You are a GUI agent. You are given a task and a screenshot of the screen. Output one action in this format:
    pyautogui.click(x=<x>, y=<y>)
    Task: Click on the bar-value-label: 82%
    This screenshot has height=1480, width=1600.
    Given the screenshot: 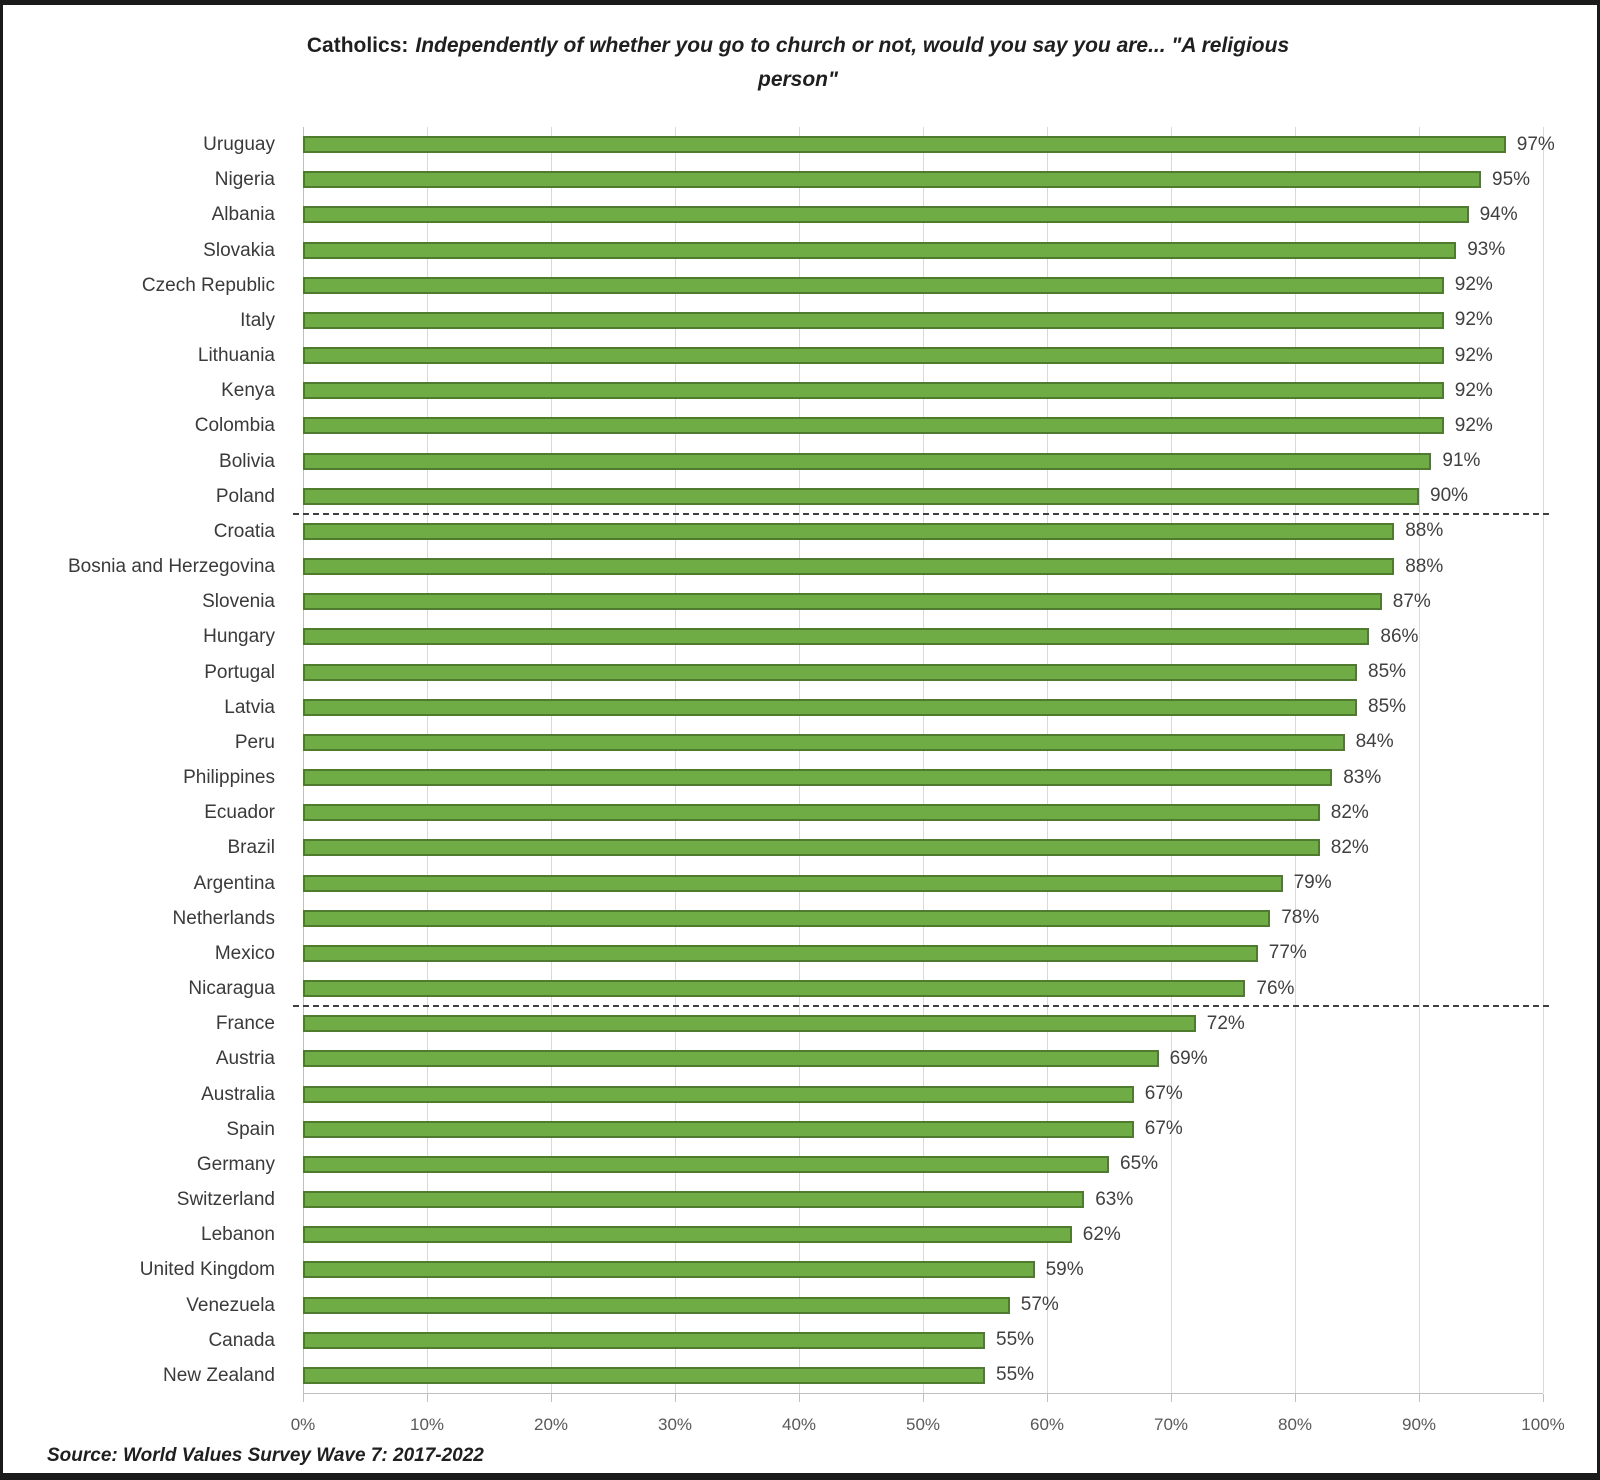 What is the action you would take?
    pyautogui.click(x=1349, y=847)
    